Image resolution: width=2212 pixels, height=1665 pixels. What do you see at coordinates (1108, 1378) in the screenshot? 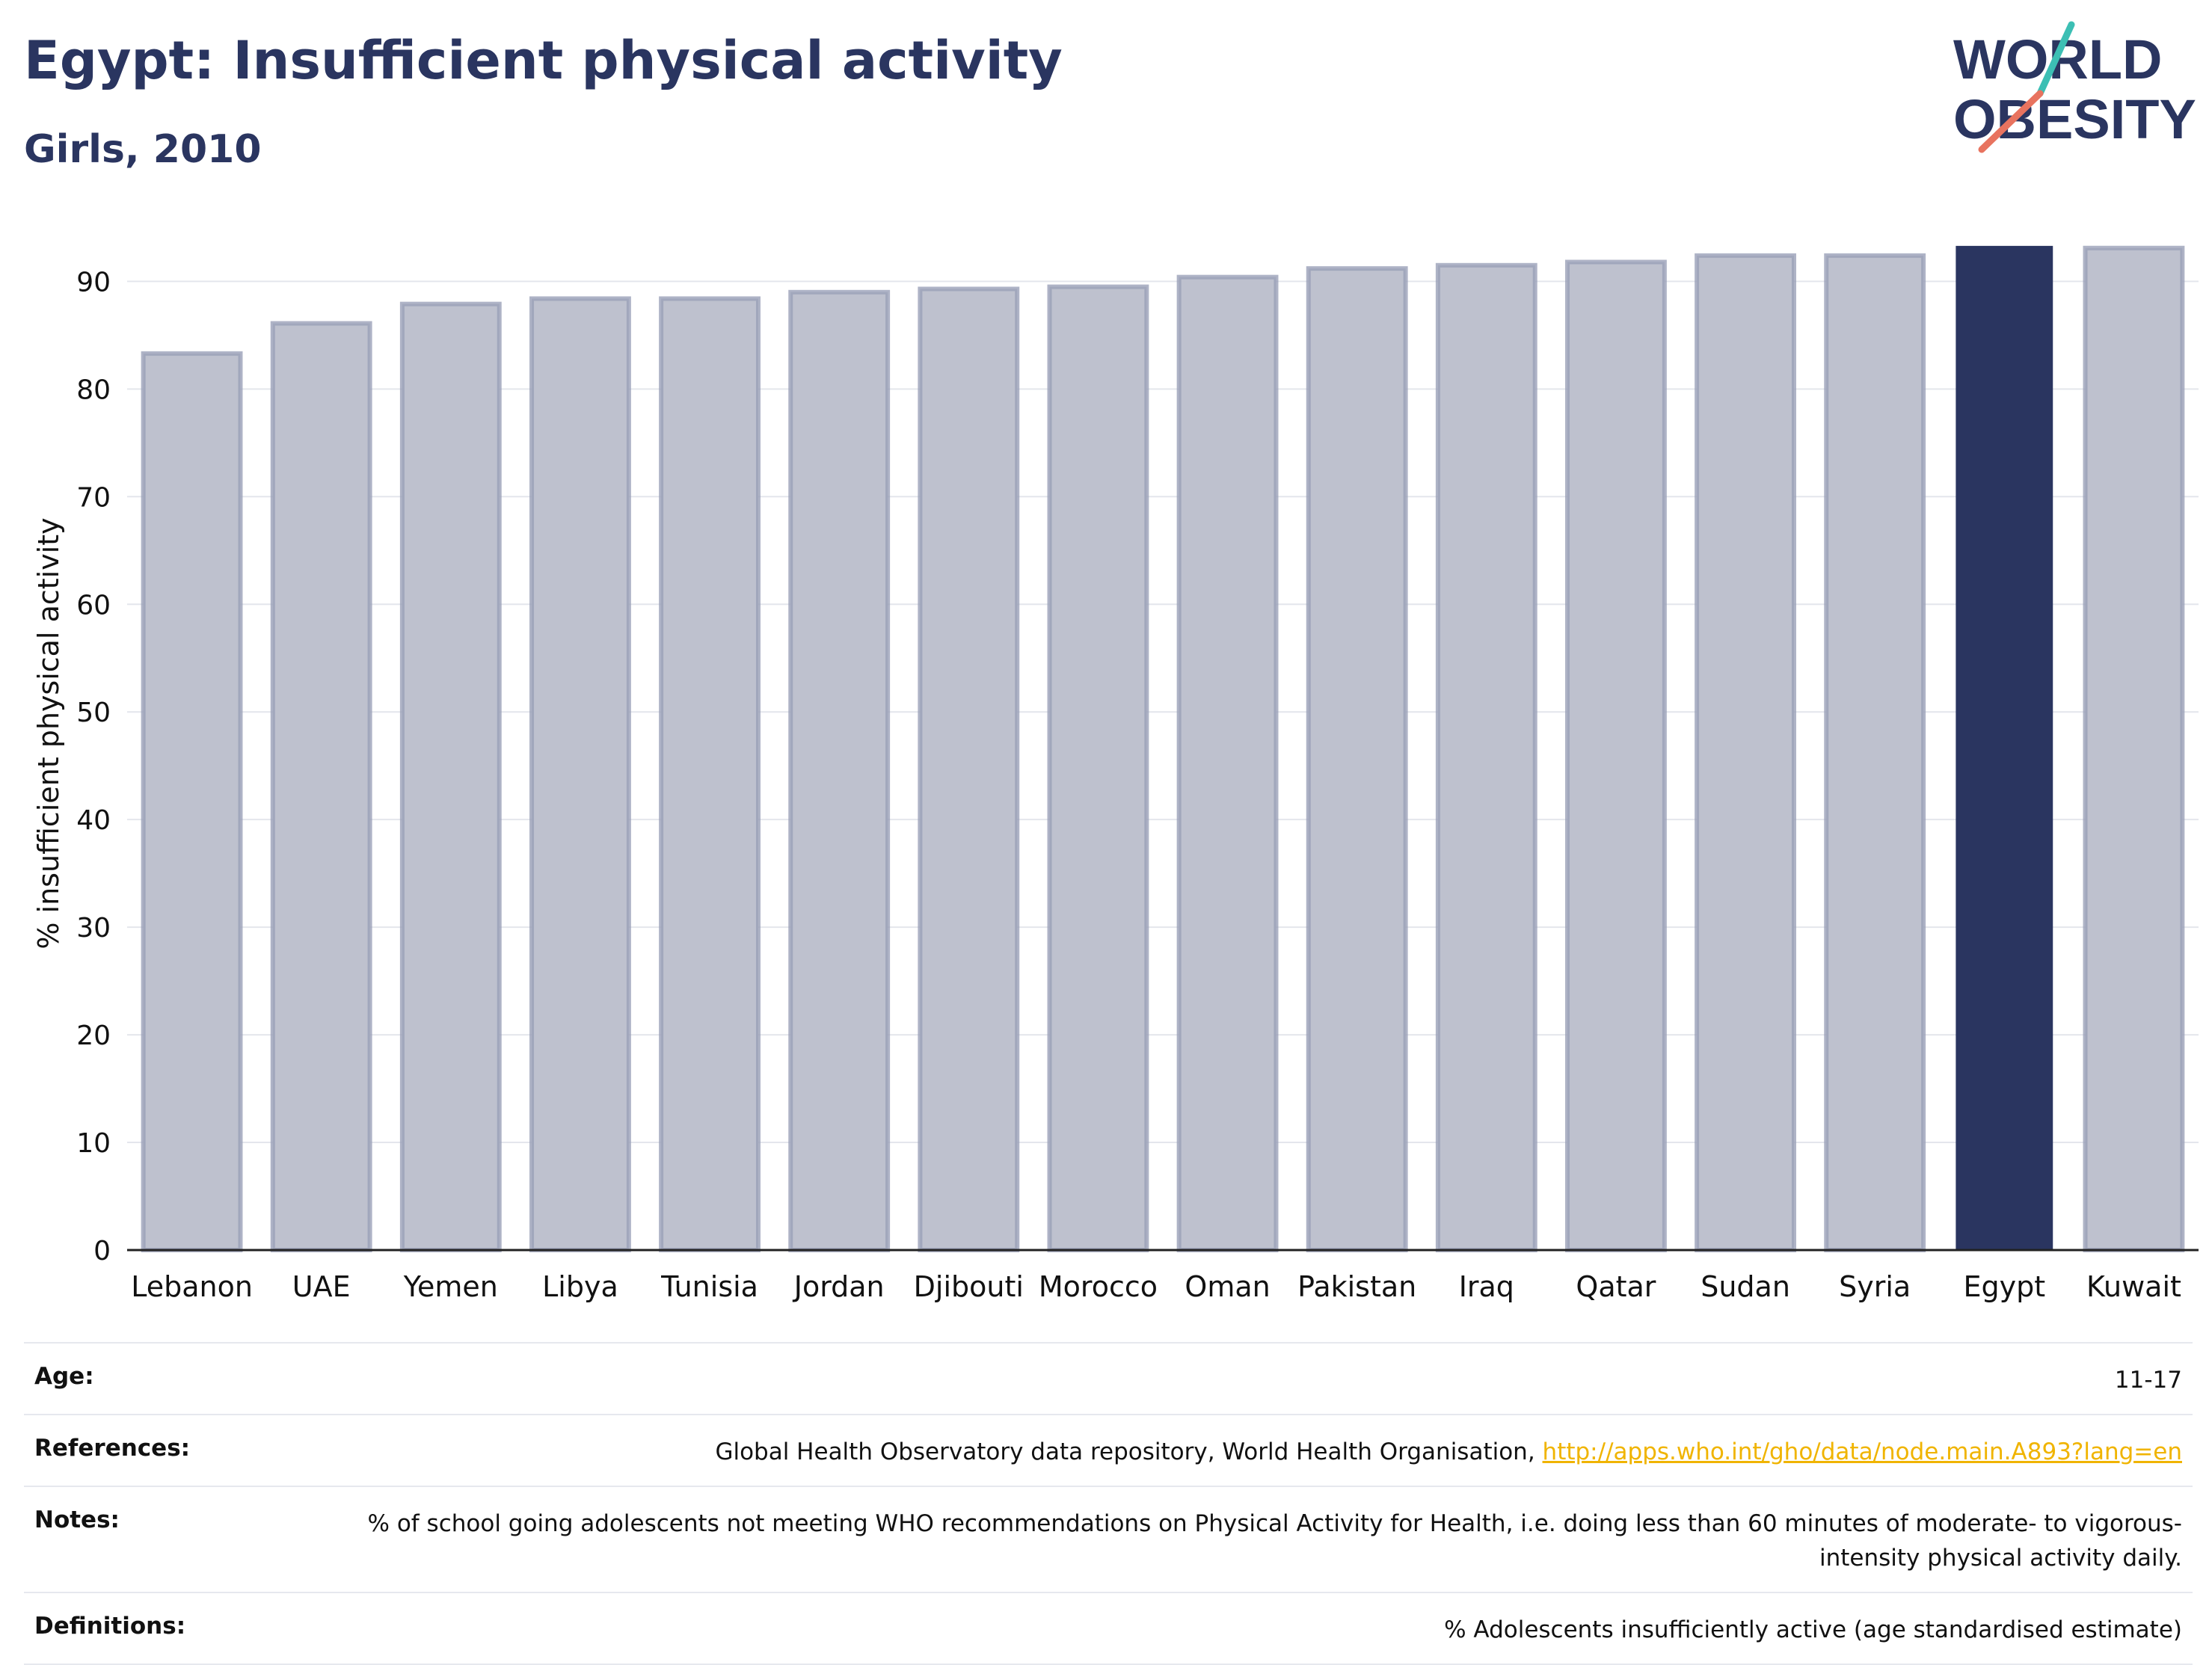
I see `info-row-age: Age: 11-17` at bounding box center [1108, 1378].